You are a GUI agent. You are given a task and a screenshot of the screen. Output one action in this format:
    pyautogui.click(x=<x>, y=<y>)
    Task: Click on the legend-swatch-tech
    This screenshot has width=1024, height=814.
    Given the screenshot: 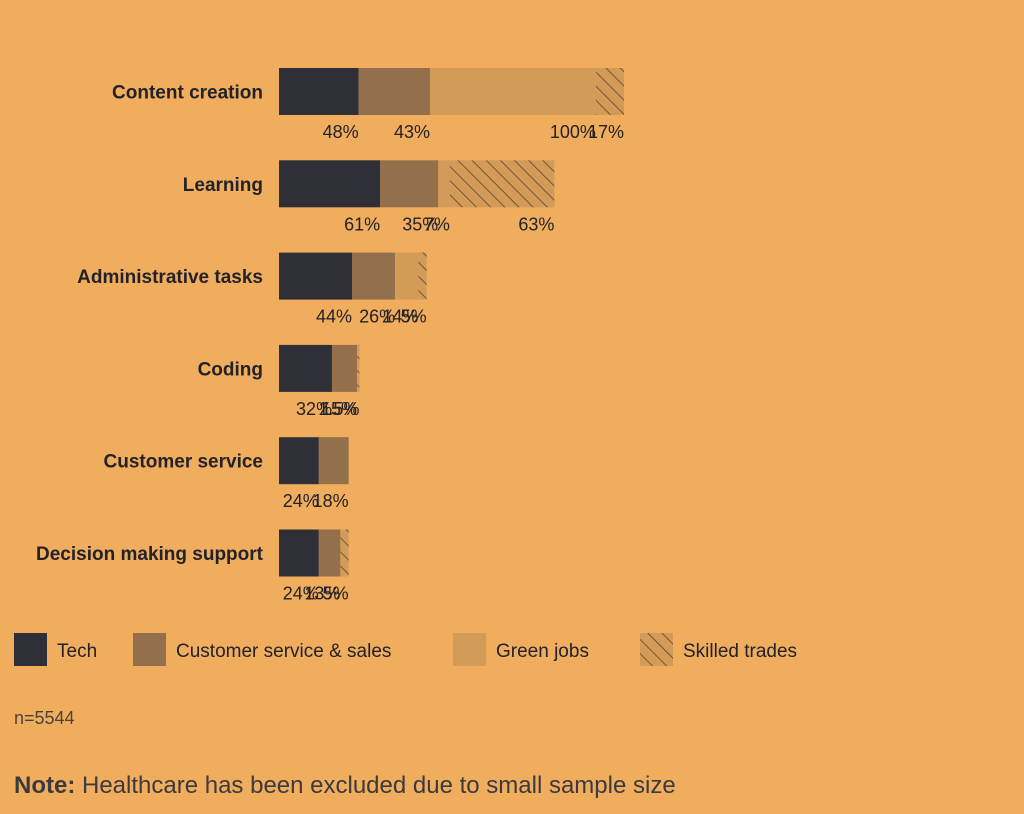 What is the action you would take?
    pyautogui.click(x=30, y=649)
    